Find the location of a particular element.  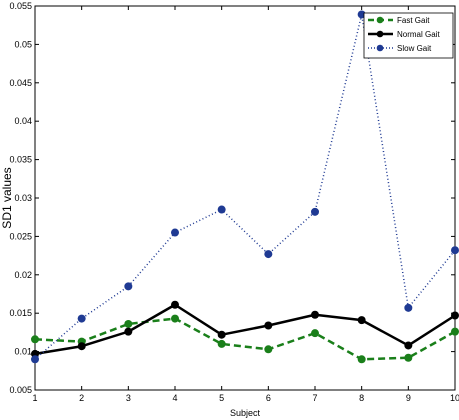

legend-item-fast: Fast Gait is located at coordinates (399, 20).